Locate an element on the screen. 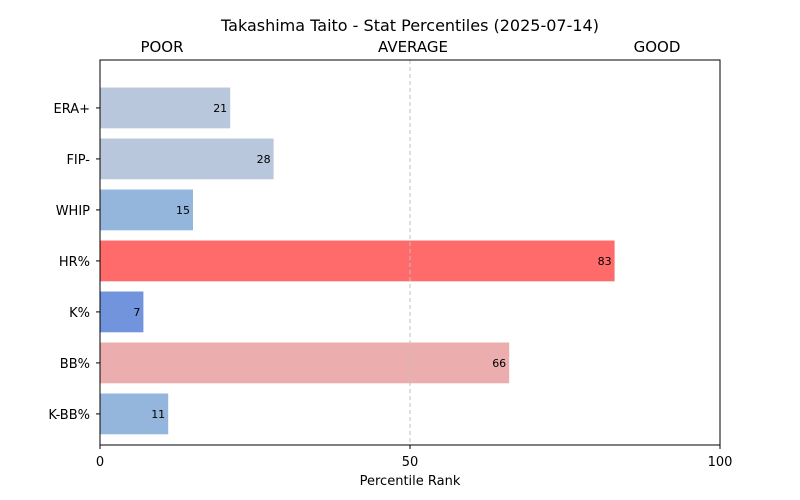  y-tick-label-hrpct: HR% is located at coordinates (74, 262).